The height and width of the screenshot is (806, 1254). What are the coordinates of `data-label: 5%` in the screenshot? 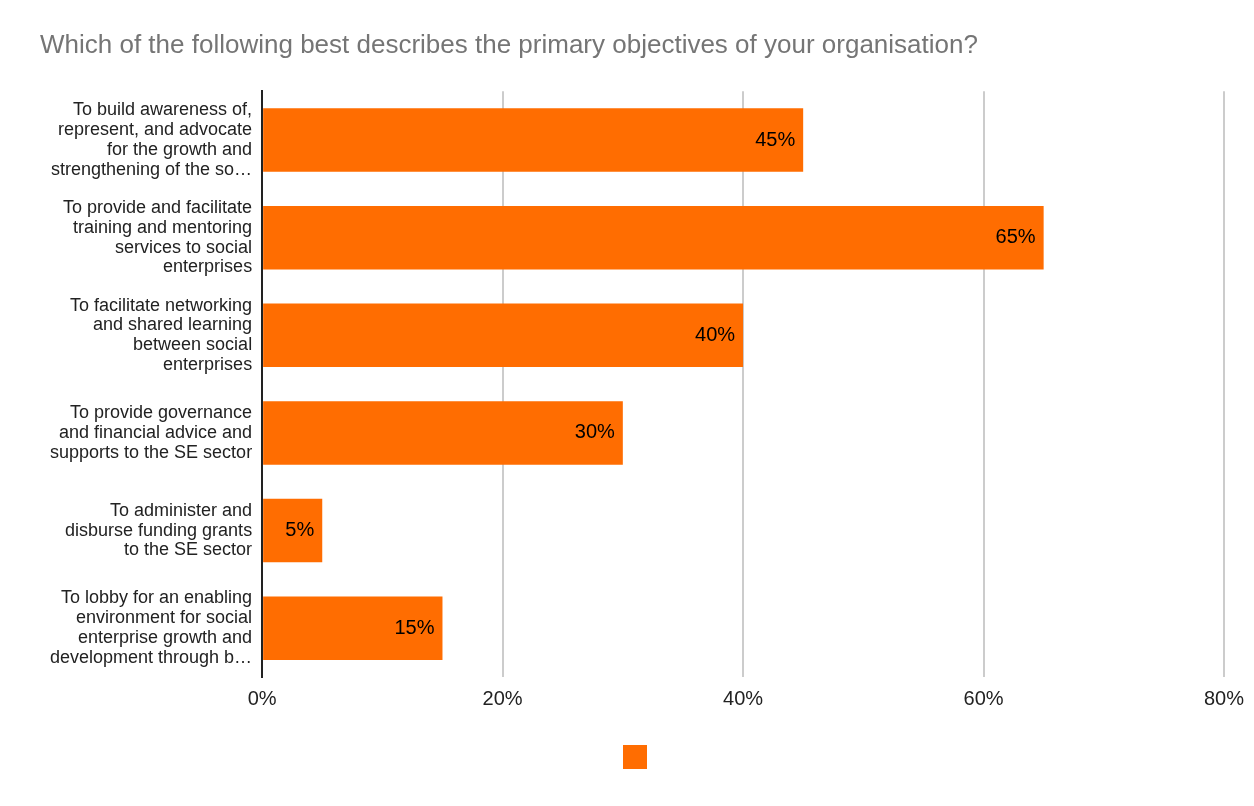 It's located at (300, 529).